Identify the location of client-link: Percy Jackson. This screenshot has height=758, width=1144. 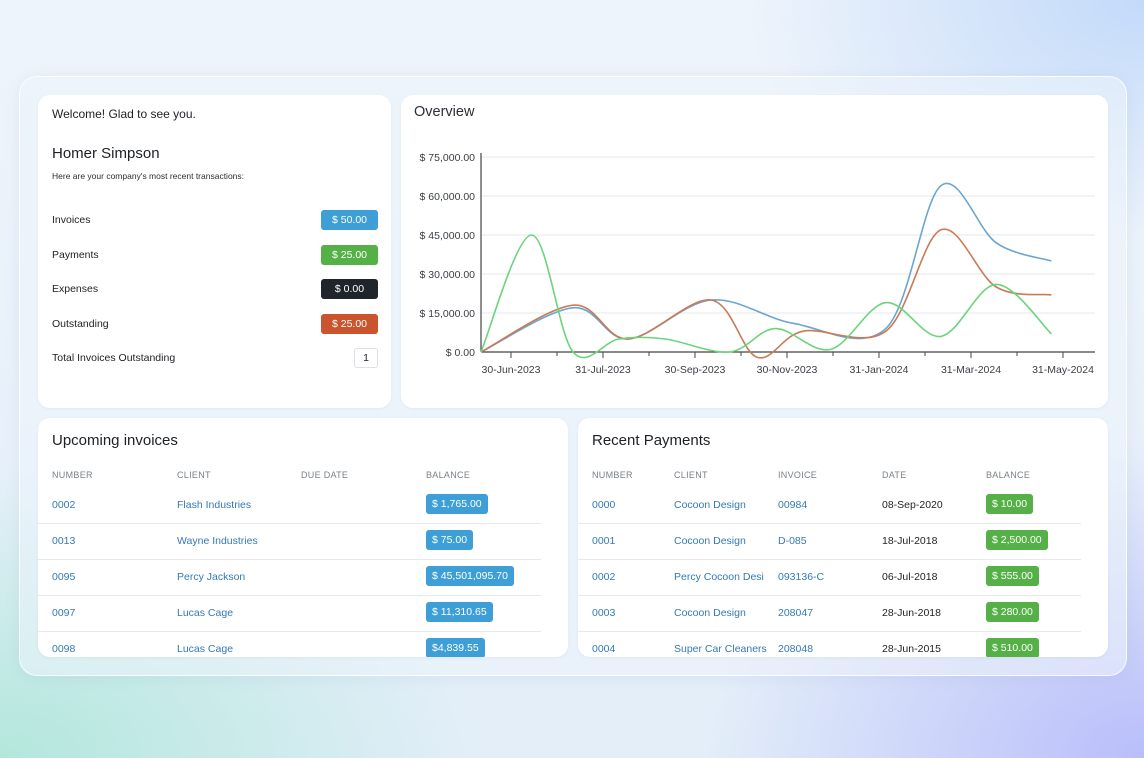
(211, 577).